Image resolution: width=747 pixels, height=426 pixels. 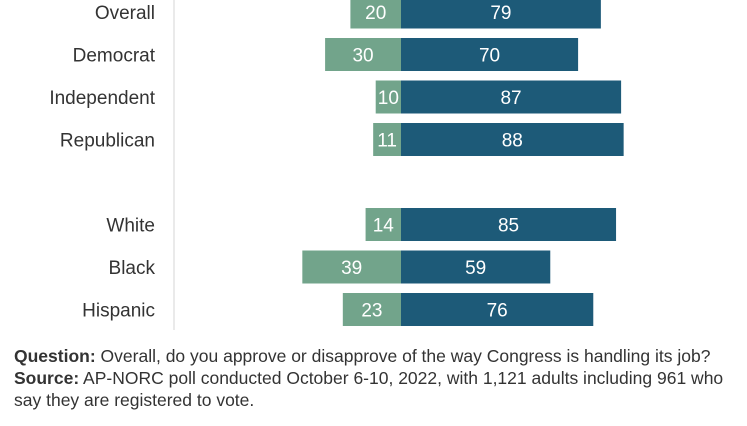 I want to click on bar-right-label-independent: 87, so click(x=510, y=98).